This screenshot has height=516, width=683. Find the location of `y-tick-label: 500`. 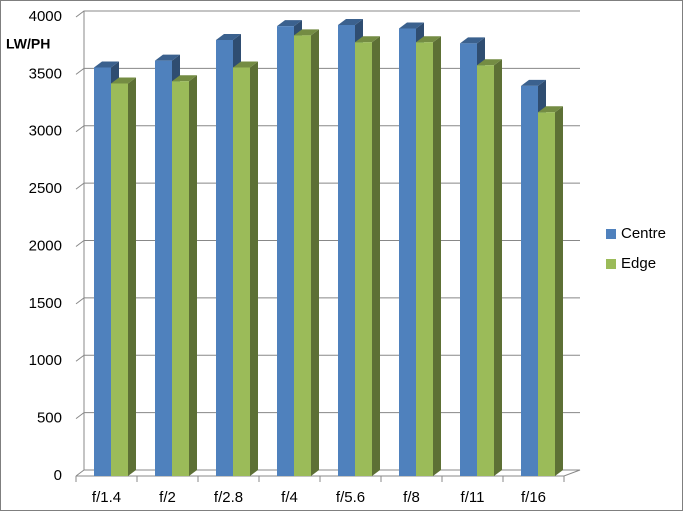

y-tick-label: 500 is located at coordinates (49, 418).